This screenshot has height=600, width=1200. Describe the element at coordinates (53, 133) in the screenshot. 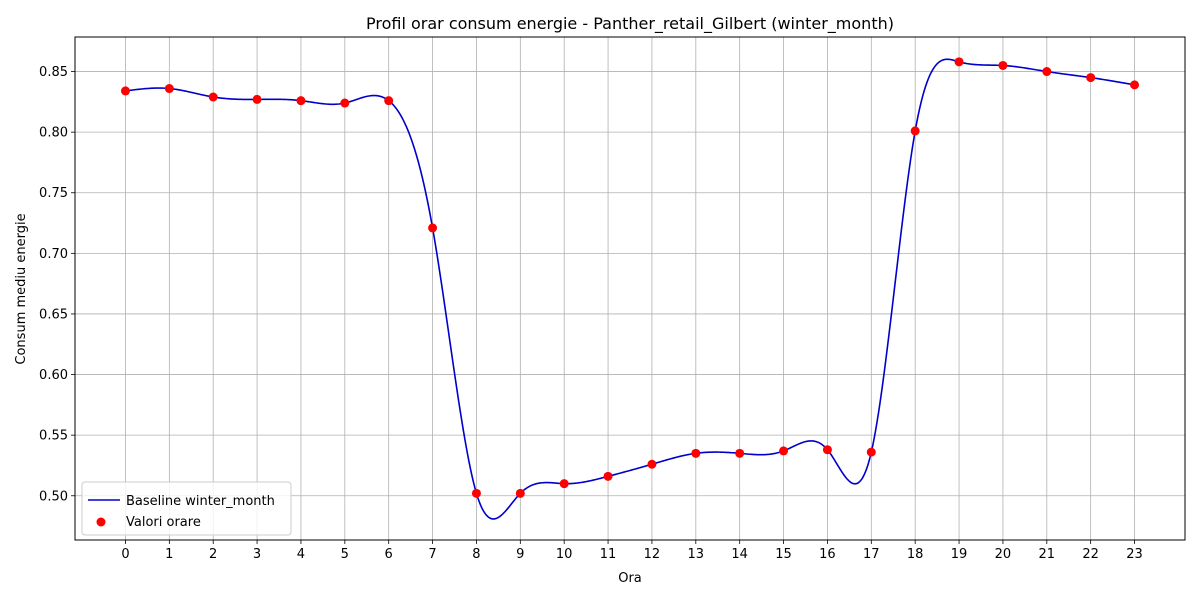

I see `y-tick-label: 0.80` at that location.